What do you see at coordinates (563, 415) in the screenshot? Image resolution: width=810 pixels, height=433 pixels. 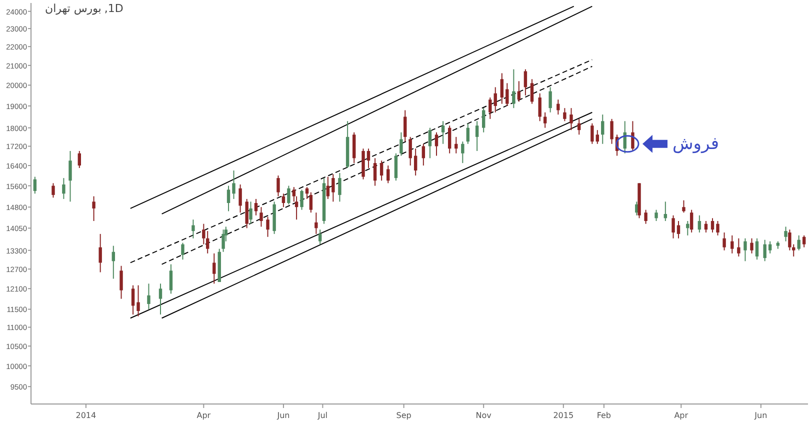 I see `x-tick-label: 2015` at bounding box center [563, 415].